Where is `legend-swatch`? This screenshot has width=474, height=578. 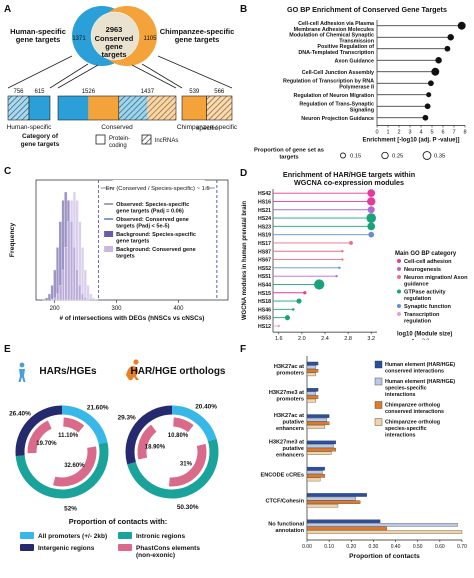
legend-swatch is located at coordinates (378, 364).